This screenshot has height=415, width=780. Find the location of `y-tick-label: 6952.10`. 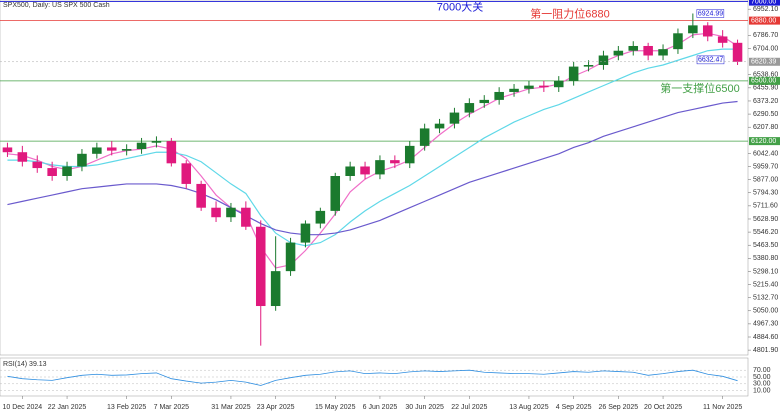

y-tick-label: 6952.10 is located at coordinates (765, 9).